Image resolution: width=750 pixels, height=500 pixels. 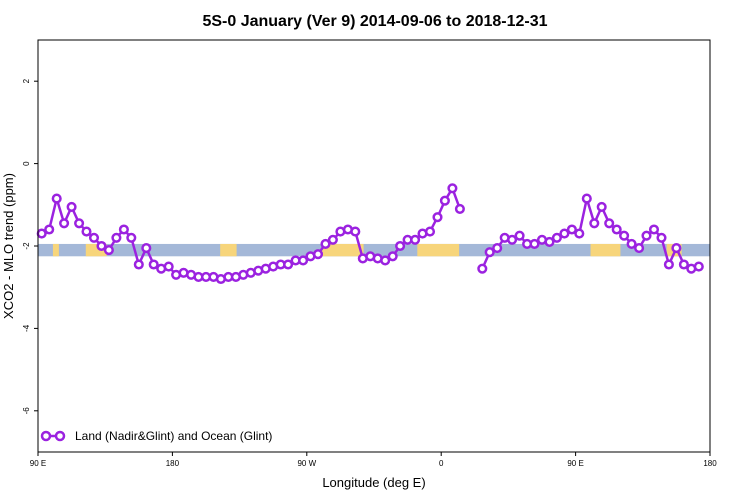 I want to click on y-tick-label: -2, so click(x=26, y=246).